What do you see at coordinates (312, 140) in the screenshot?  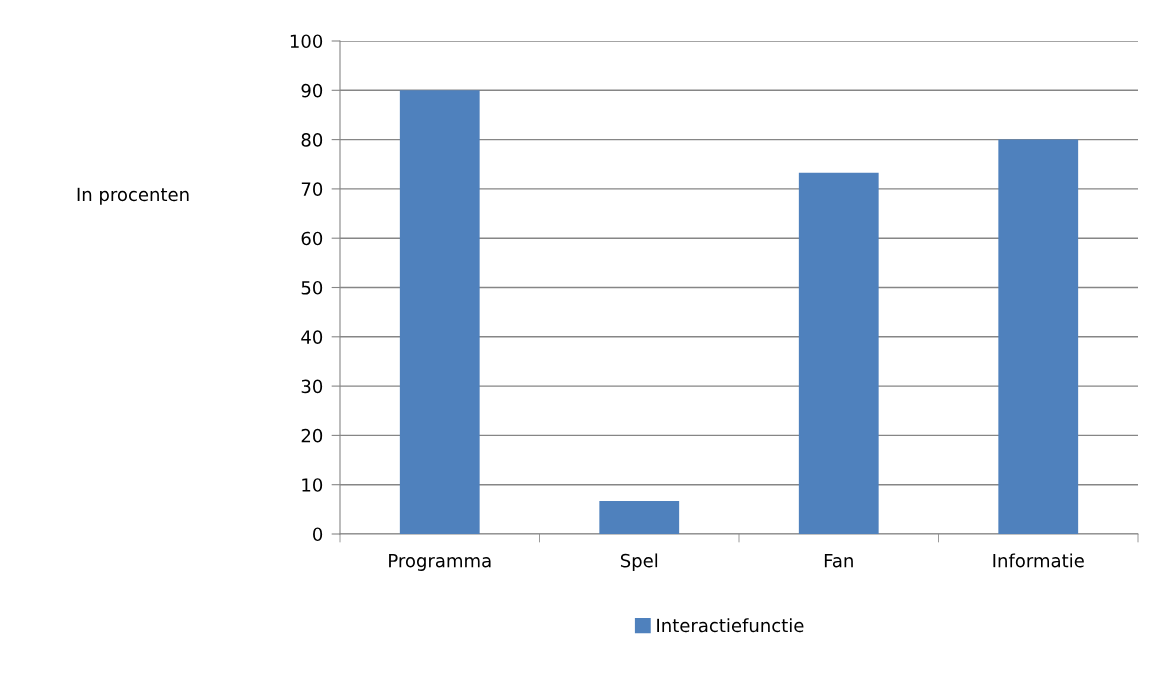 I see `y-tick-label: 80` at bounding box center [312, 140].